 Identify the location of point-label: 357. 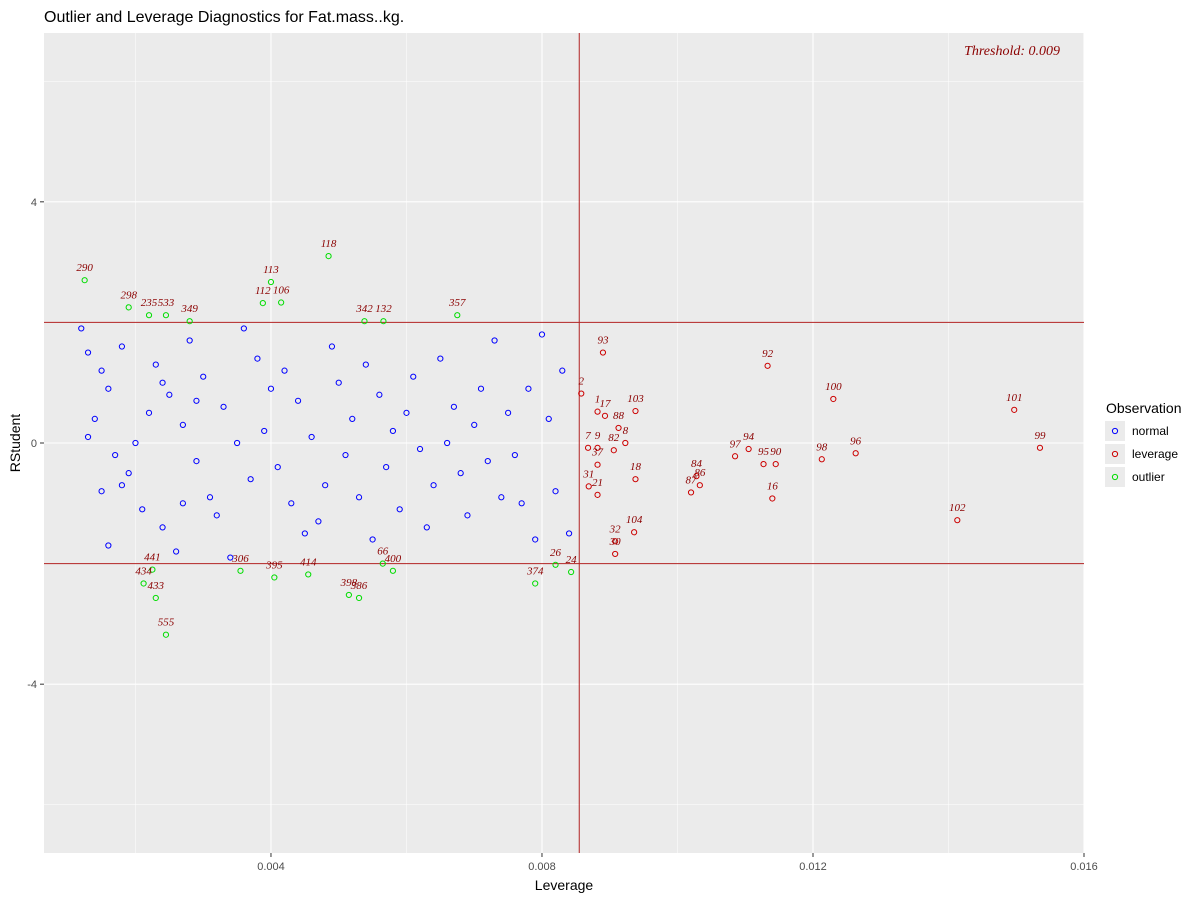
(457, 303).